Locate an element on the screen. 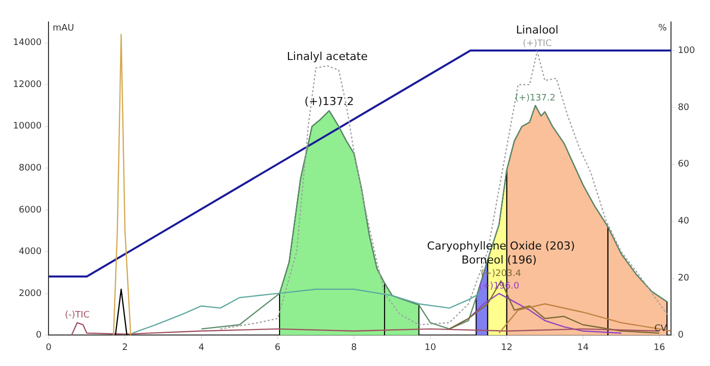 This screenshot has width=710, height=366. y-tick-label: 14000 is located at coordinates (27, 43).